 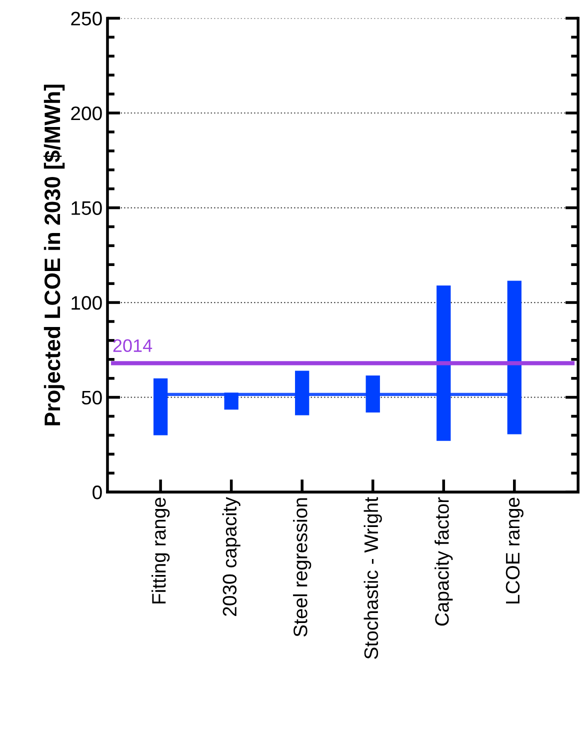 What do you see at coordinates (302, 567) in the screenshot?
I see `x-tick-label: Steel regression` at bounding box center [302, 567].